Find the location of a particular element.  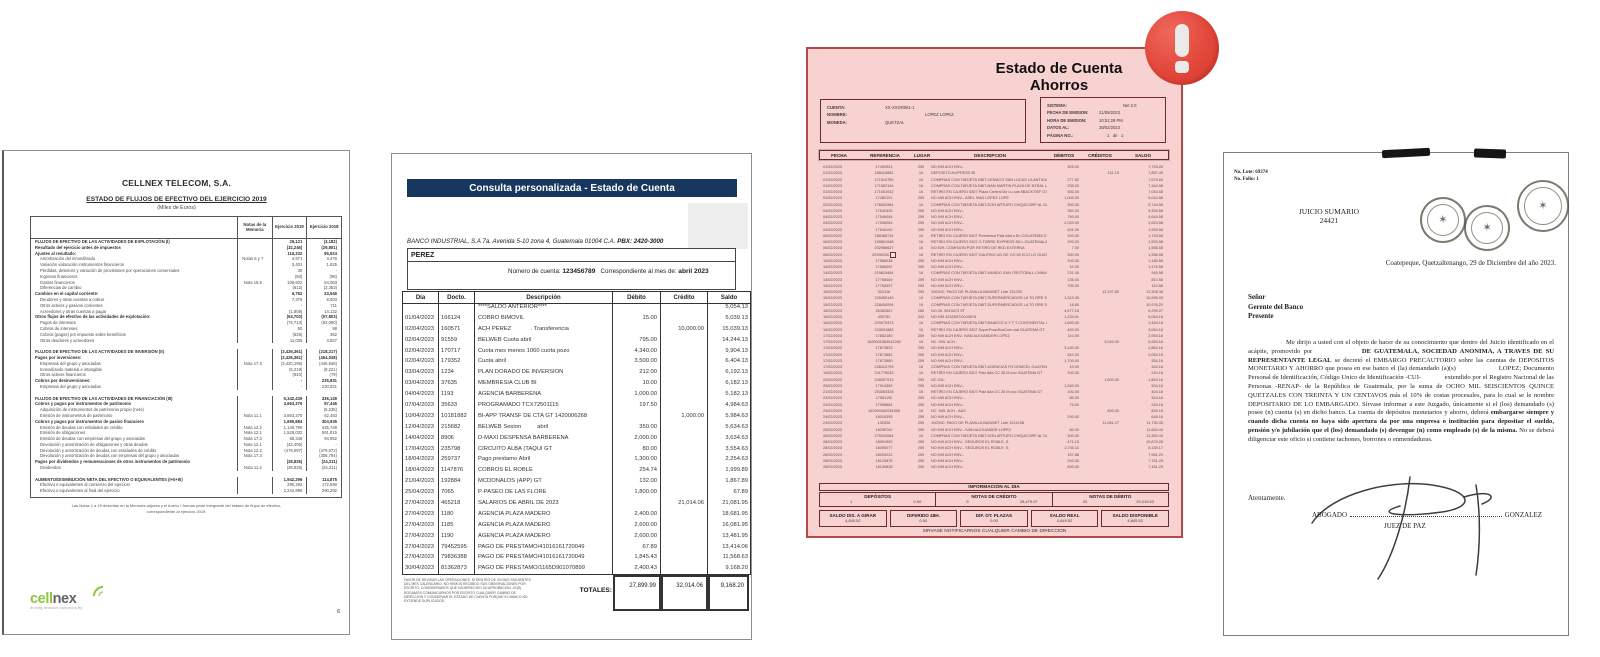

cell-docto: 215682 is located at coordinates (457, 427).